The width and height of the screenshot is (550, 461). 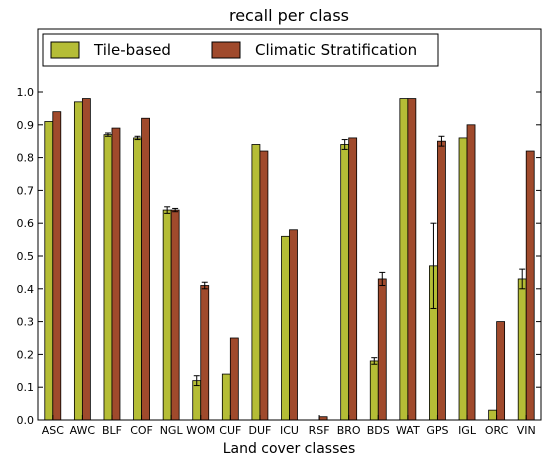 What do you see at coordinates (204, 285) in the screenshot?
I see `error-bar-wom-climatic-stratification` at bounding box center [204, 285].